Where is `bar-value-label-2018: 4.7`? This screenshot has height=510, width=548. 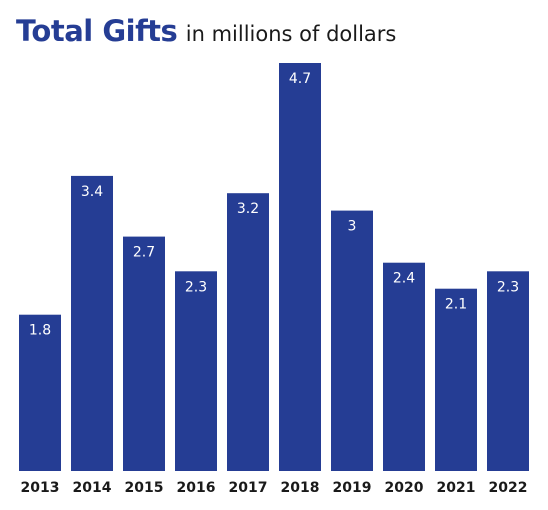
bar-value-label-2018: 4.7 is located at coordinates (300, 79).